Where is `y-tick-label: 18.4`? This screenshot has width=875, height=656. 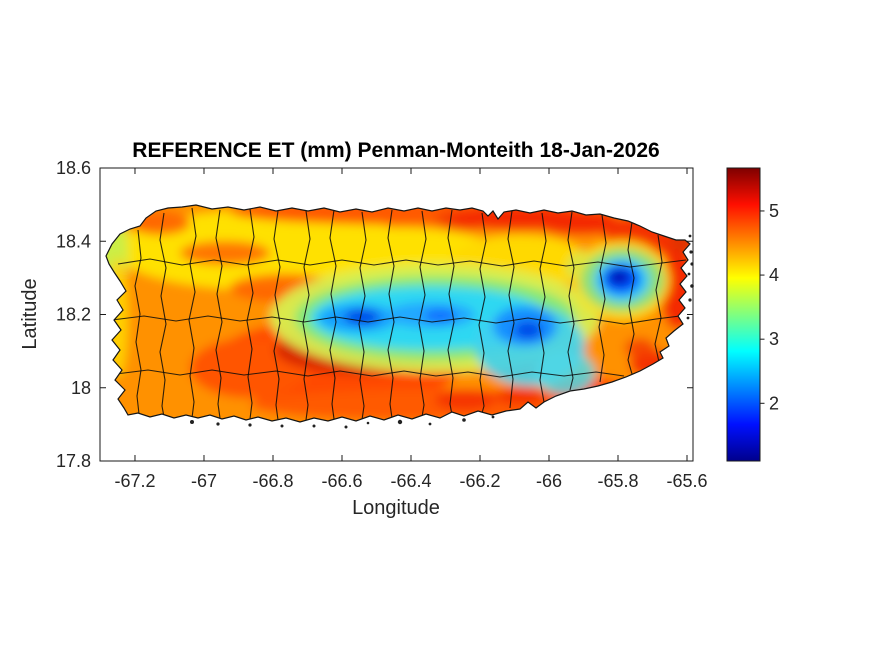
y-tick-label: 18.4 is located at coordinates (73, 241).